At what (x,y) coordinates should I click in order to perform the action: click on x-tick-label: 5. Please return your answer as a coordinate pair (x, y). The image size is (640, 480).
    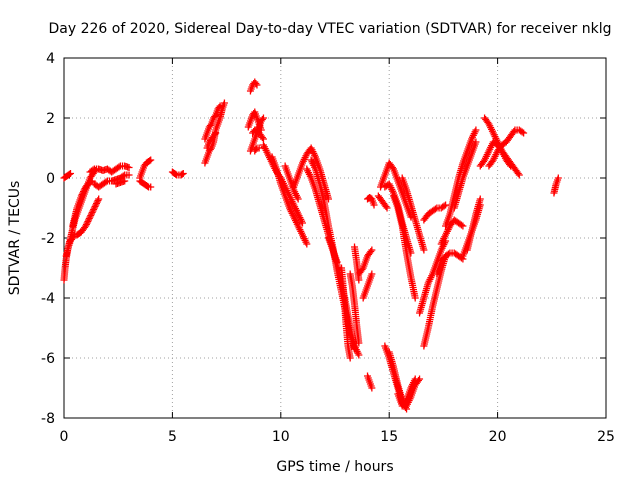
    Looking at the image, I should click on (172, 437).